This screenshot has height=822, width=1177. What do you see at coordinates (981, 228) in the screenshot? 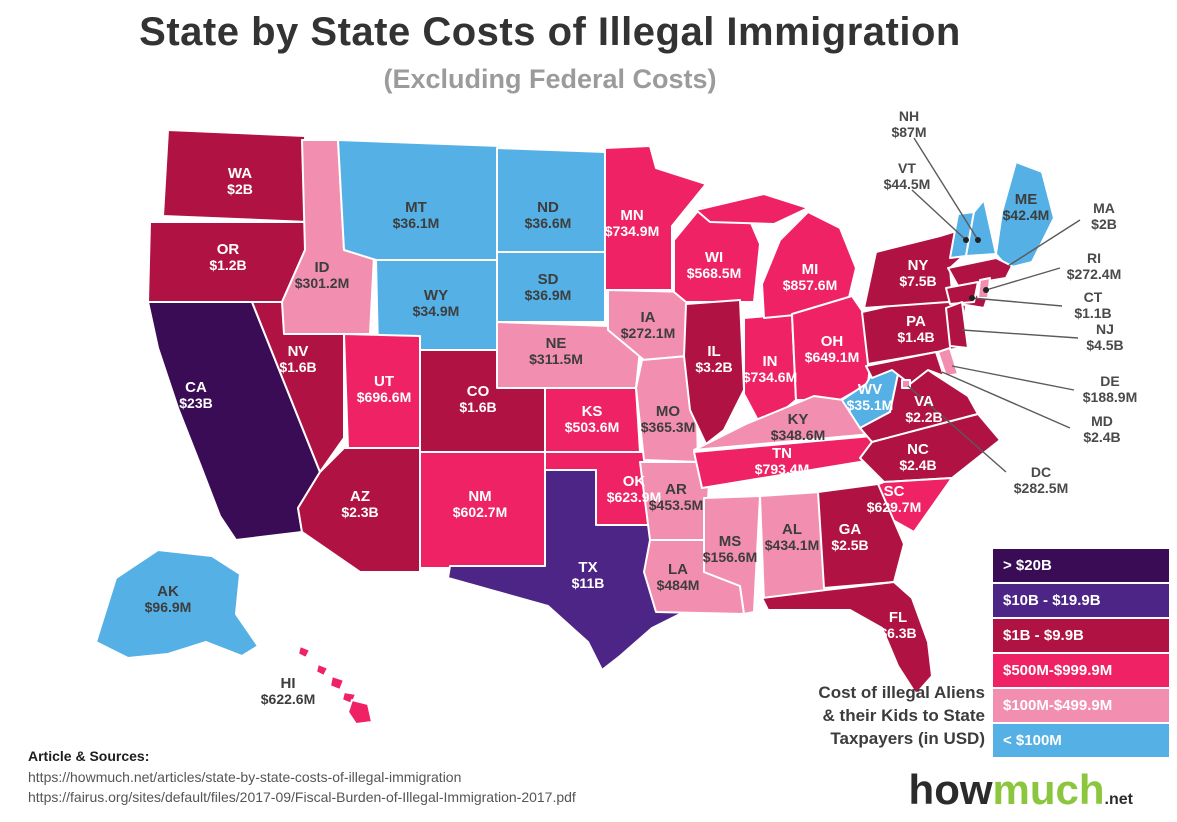
I see `state-nh` at bounding box center [981, 228].